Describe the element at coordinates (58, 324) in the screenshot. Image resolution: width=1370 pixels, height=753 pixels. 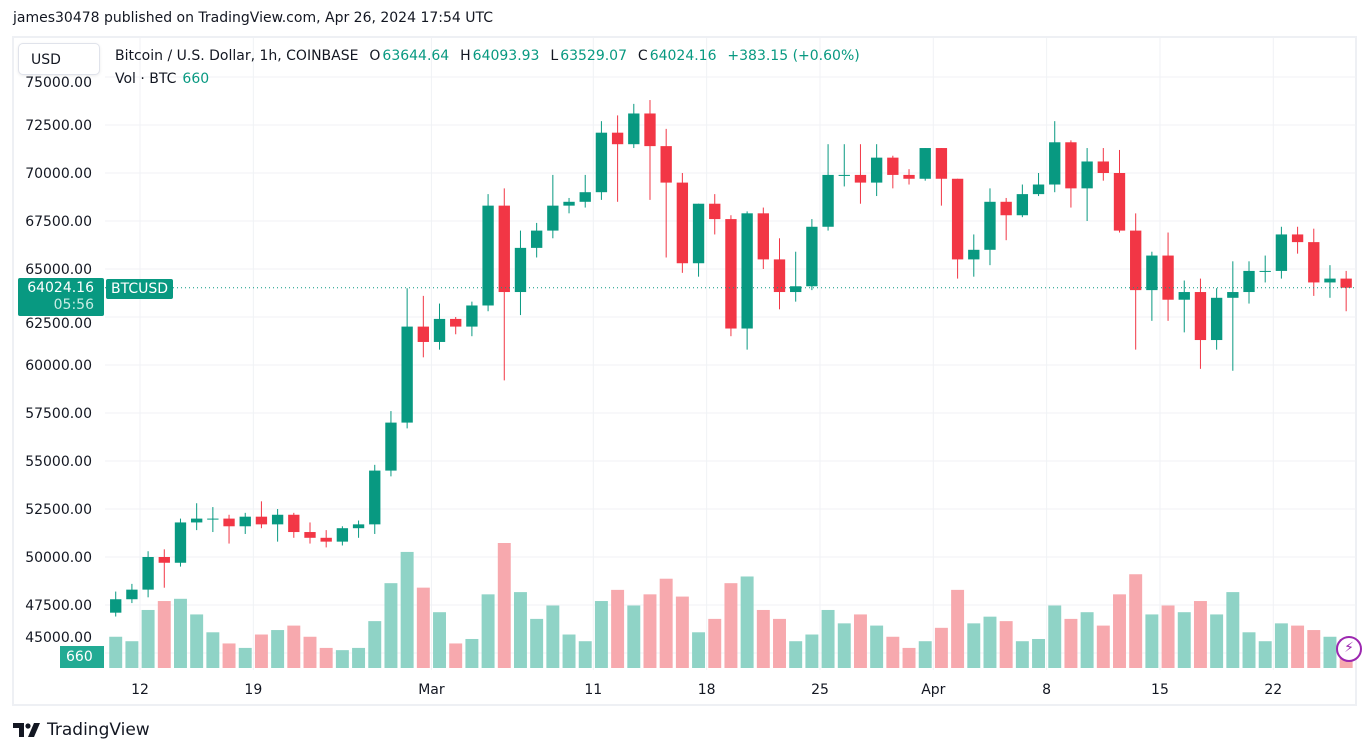
I see `price-tick-label: 62500.00` at that location.